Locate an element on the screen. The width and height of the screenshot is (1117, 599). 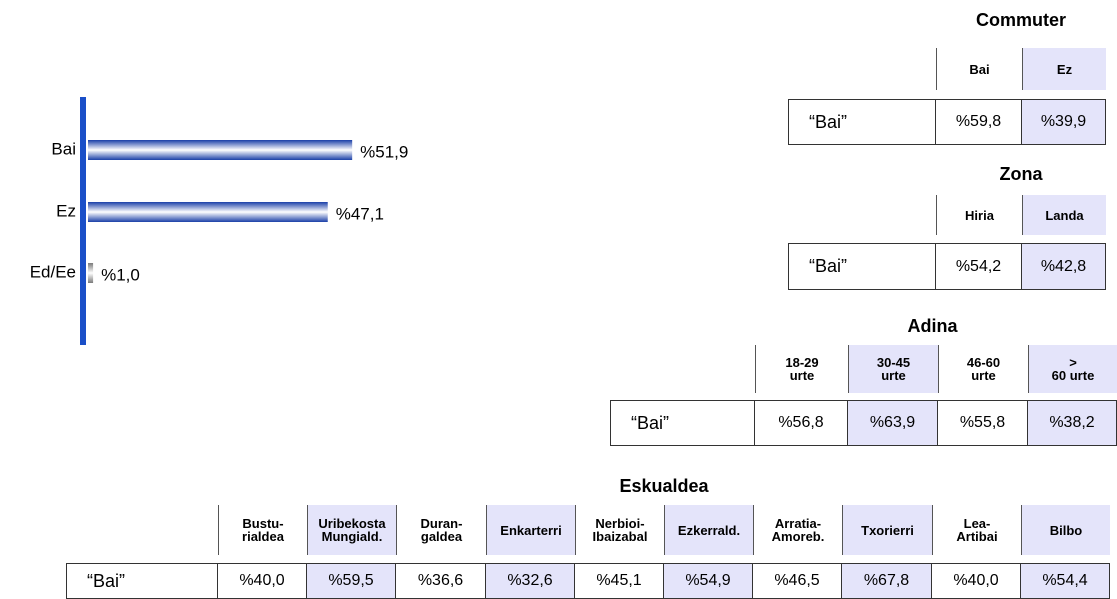
axis-line is located at coordinates (83, 221).